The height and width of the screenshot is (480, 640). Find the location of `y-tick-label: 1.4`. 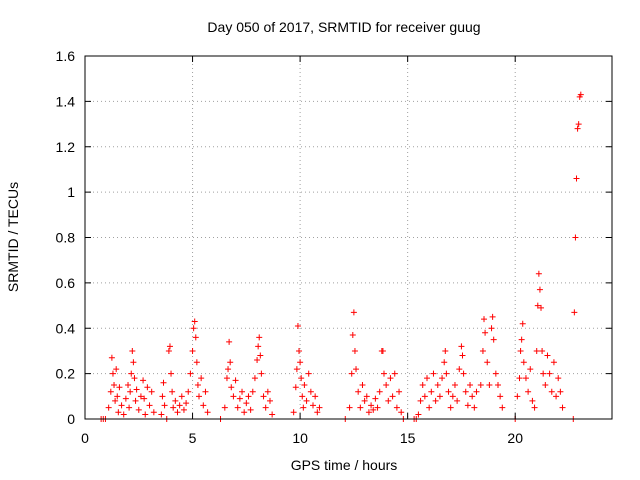

y-tick-label: 1.4 is located at coordinates (66, 101).